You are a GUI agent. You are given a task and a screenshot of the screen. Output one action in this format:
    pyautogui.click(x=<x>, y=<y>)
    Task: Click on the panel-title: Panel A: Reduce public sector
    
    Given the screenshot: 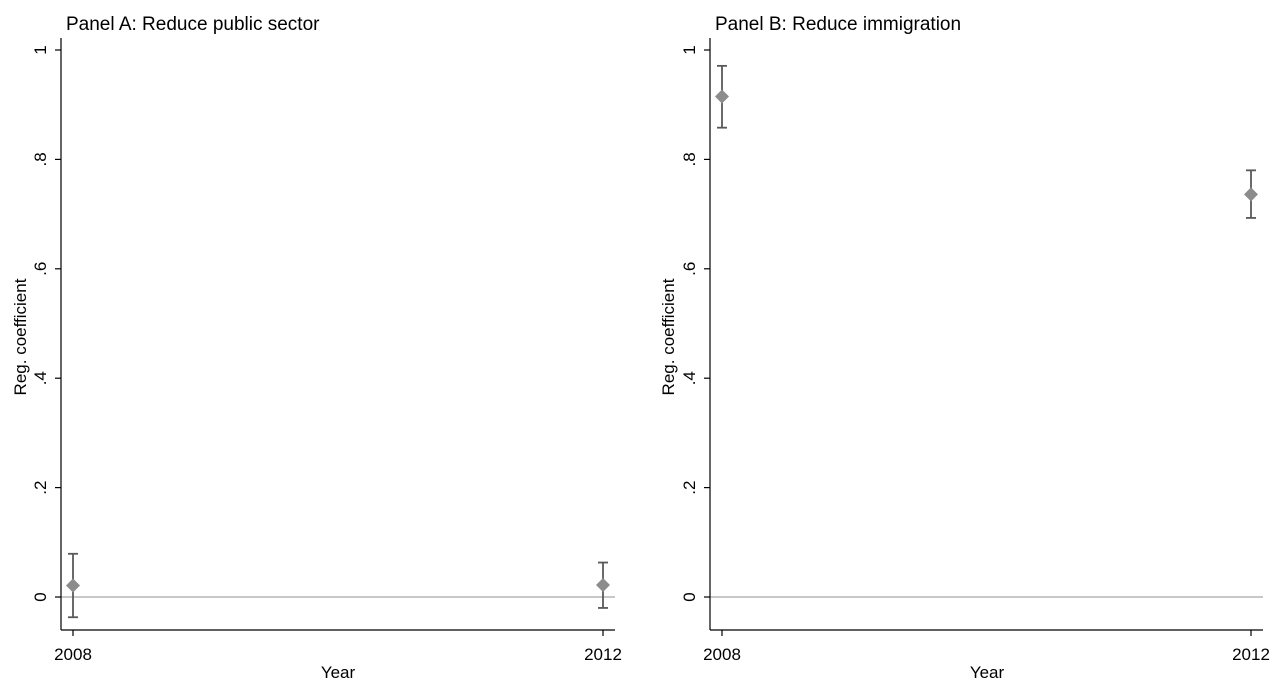 What is the action you would take?
    pyautogui.click(x=193, y=24)
    